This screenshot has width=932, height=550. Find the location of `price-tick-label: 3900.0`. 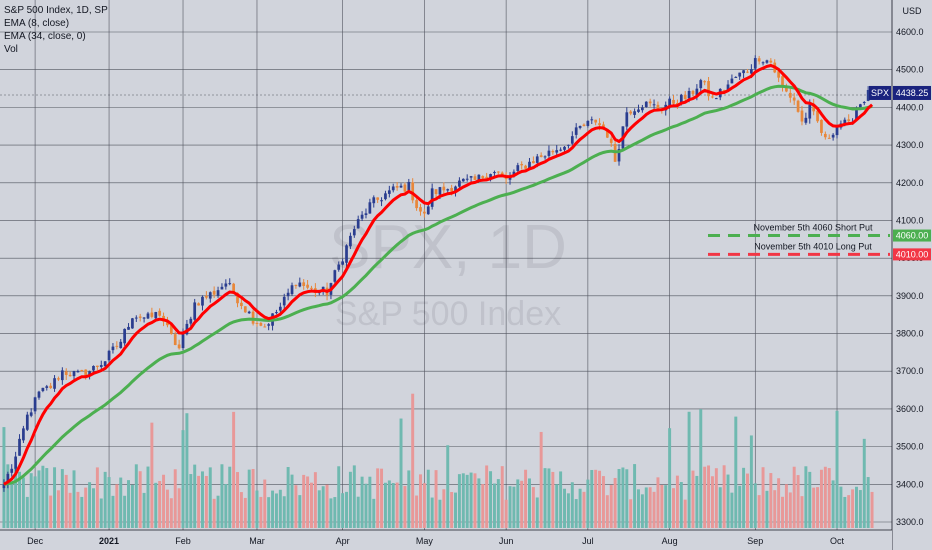

price-tick-label: 3900.0 is located at coordinates (910, 296).